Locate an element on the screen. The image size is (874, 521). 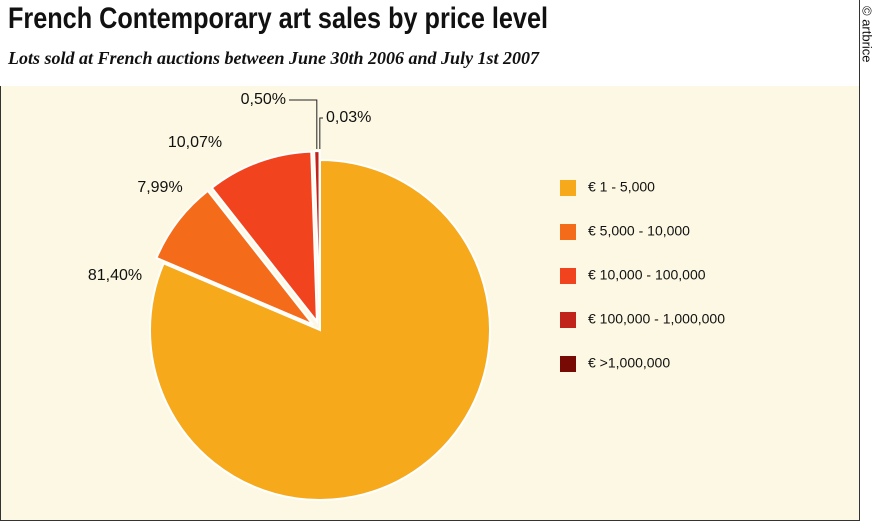
legend-label: € >1,000,000 is located at coordinates (629, 363).